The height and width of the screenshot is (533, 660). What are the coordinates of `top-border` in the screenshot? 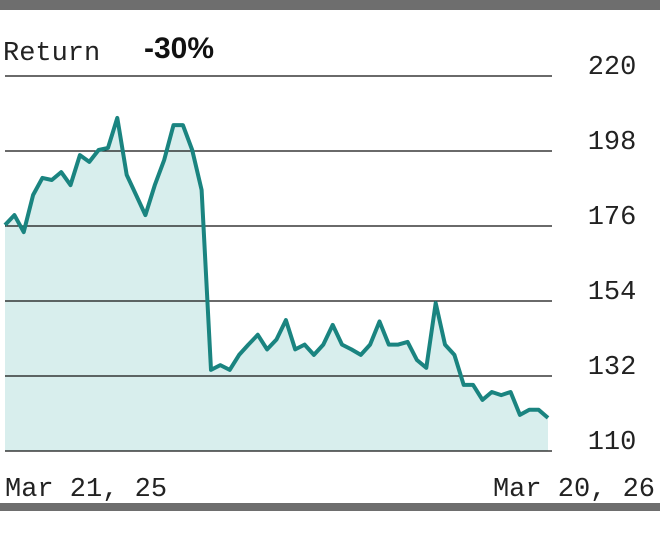 It's located at (330, 5).